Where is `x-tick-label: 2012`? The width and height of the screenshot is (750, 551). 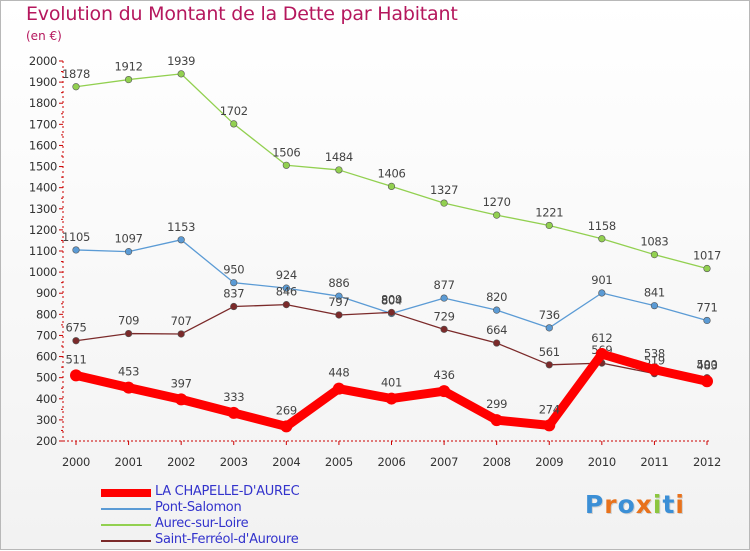 x-tick-label: 2012 is located at coordinates (707, 462).